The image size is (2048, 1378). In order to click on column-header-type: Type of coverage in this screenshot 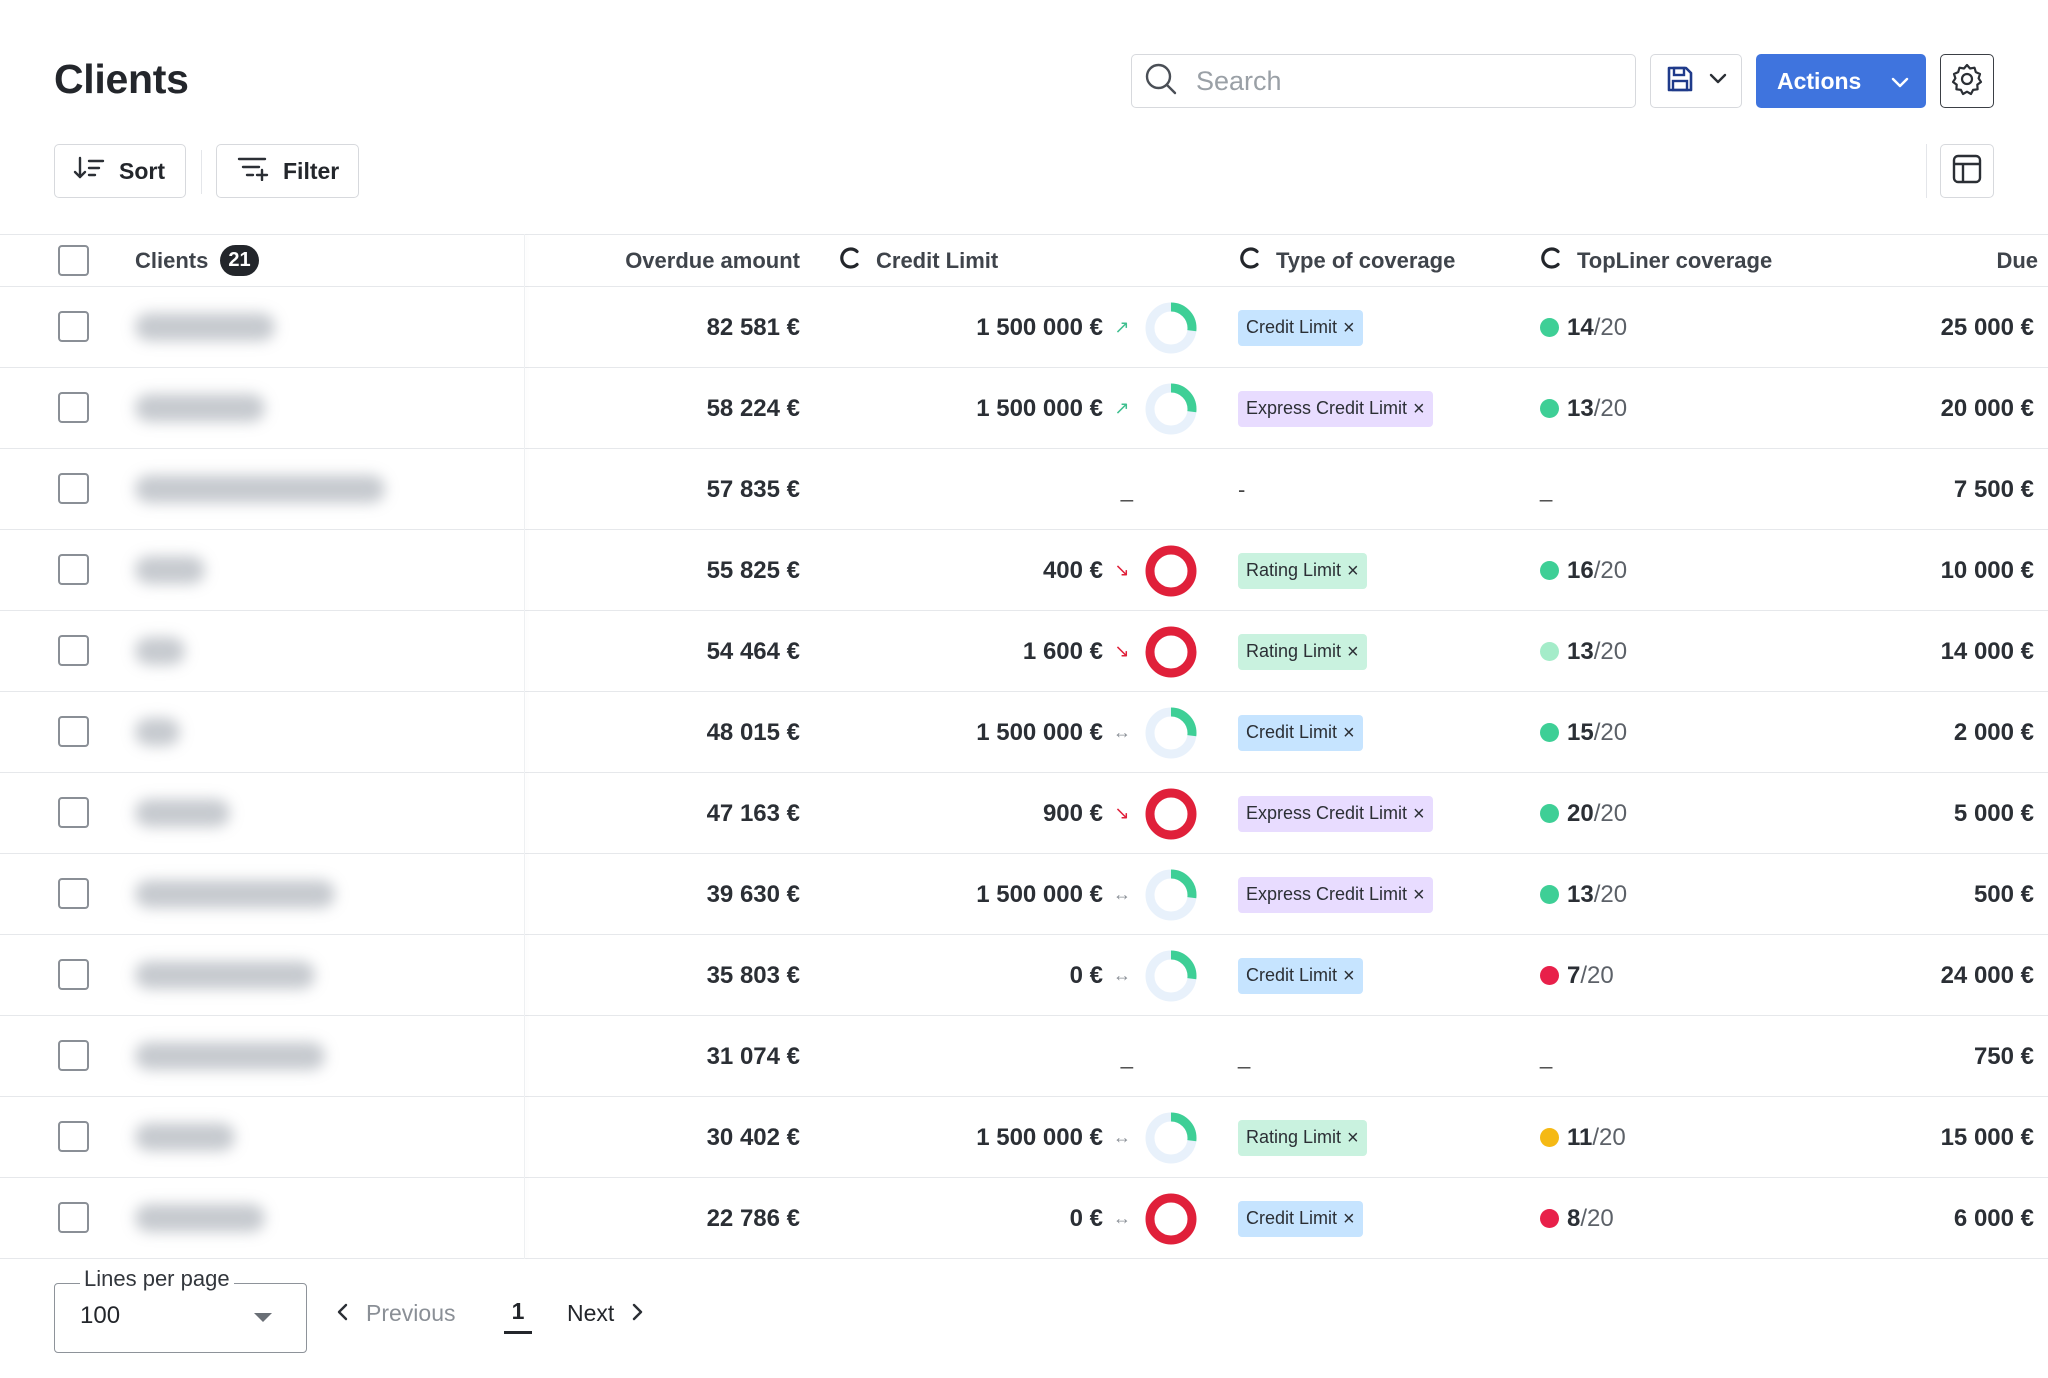, I will do `click(1346, 260)`.